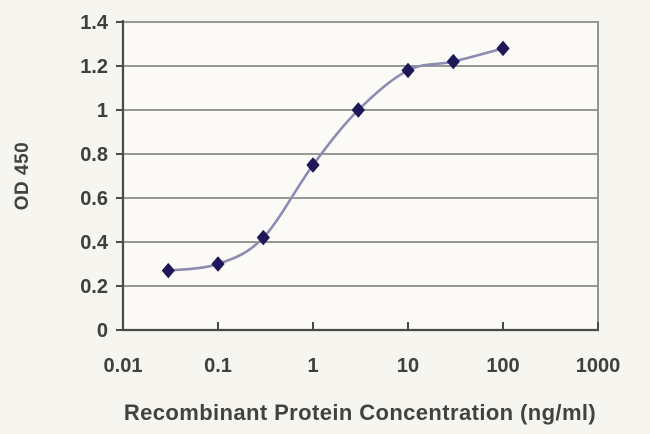 This screenshot has width=650, height=434. Describe the element at coordinates (598, 366) in the screenshot. I see `x-tick-label-1000: 1000` at that location.